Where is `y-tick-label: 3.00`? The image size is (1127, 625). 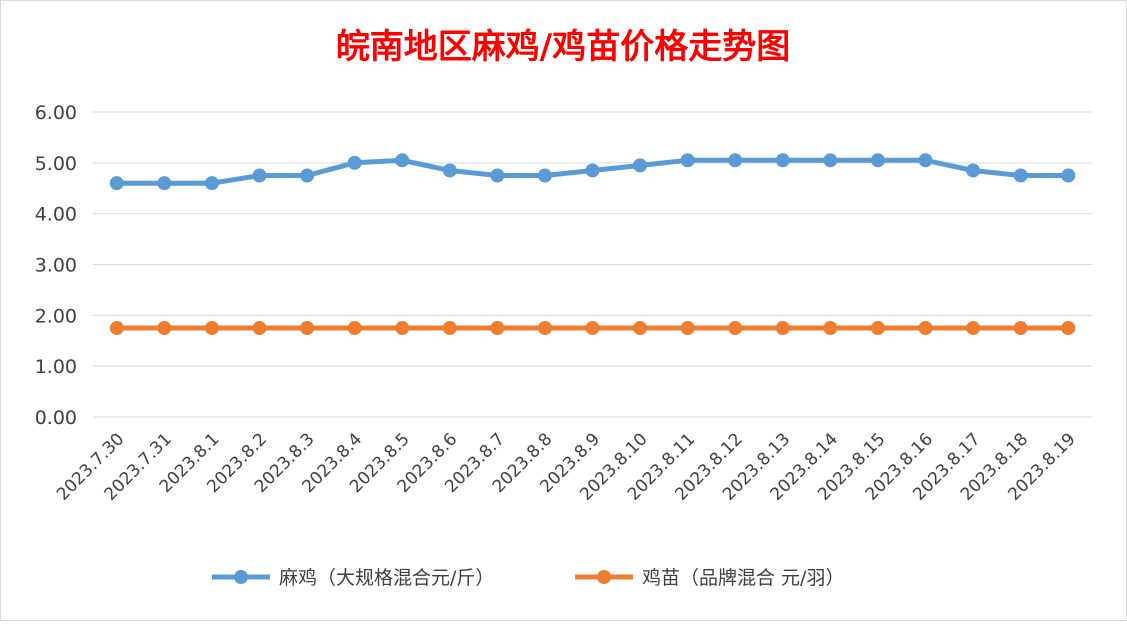
y-tick-label: 3.00 is located at coordinates (56, 266).